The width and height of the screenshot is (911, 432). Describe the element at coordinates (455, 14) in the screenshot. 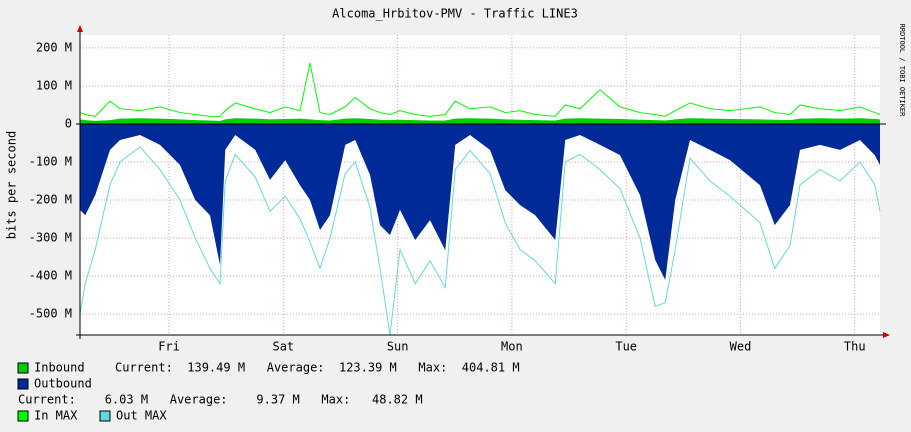

I see `chart-title: Alcoma_Hrbitov-PMV - Traffic LINE3` at that location.